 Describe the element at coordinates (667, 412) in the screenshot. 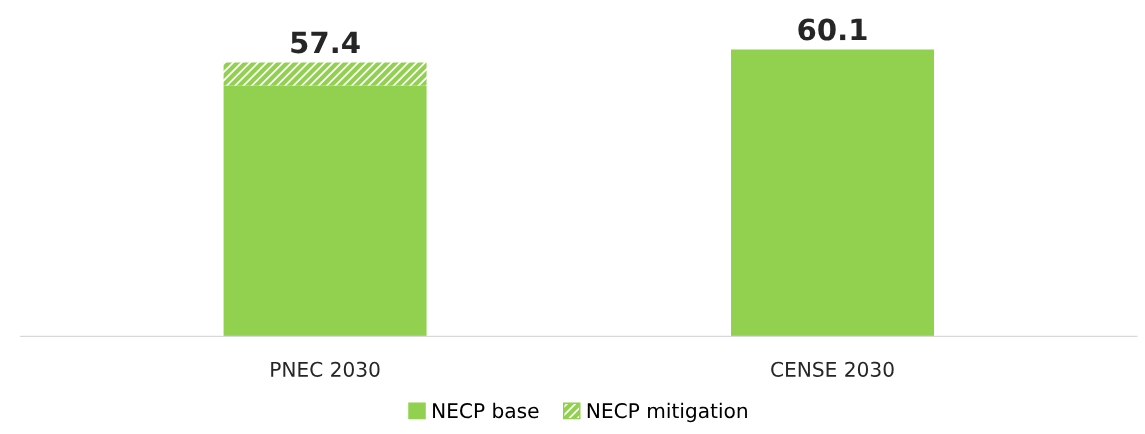

I see `legend-label: NECP mitigation` at that location.